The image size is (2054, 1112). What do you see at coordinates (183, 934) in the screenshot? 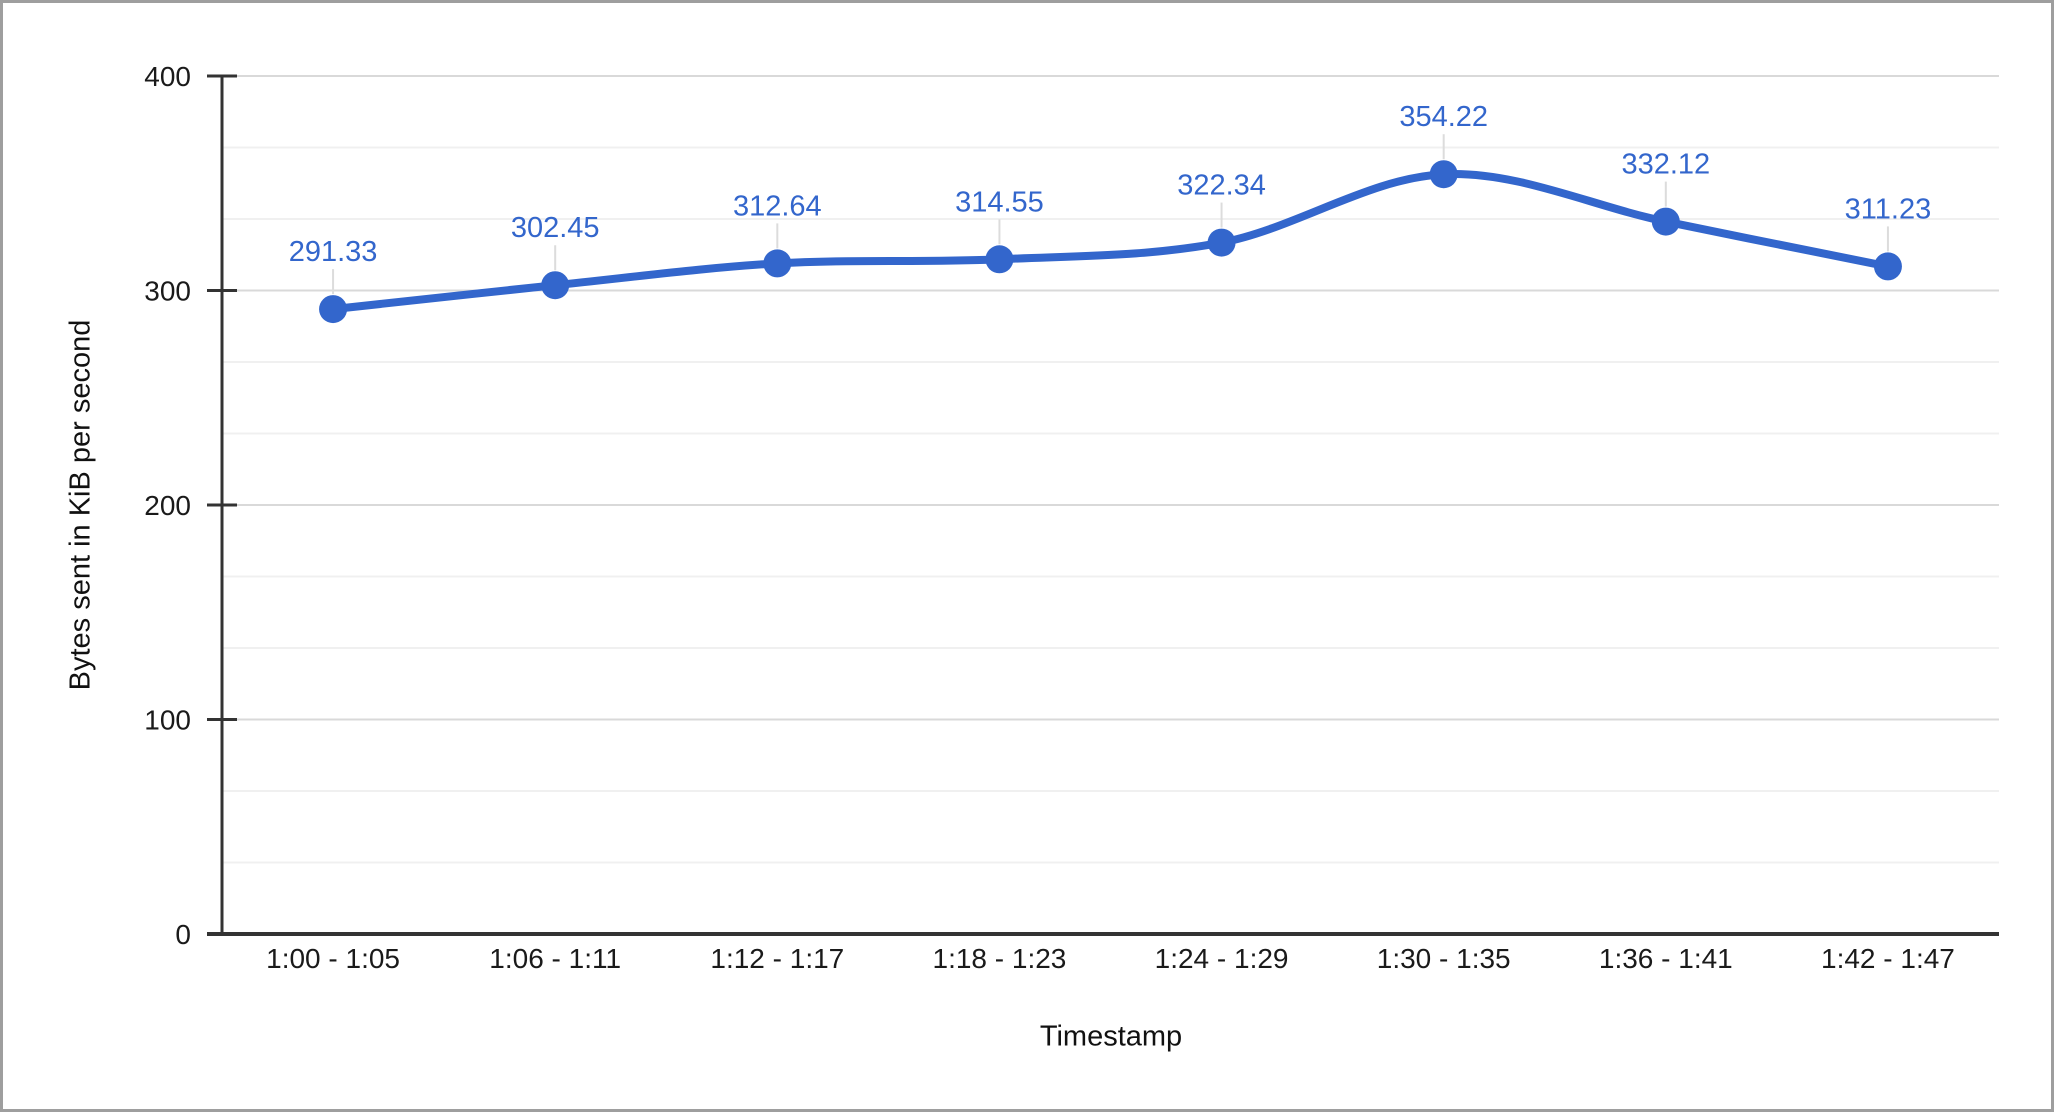
I see `y-tick-label: 0` at bounding box center [183, 934].